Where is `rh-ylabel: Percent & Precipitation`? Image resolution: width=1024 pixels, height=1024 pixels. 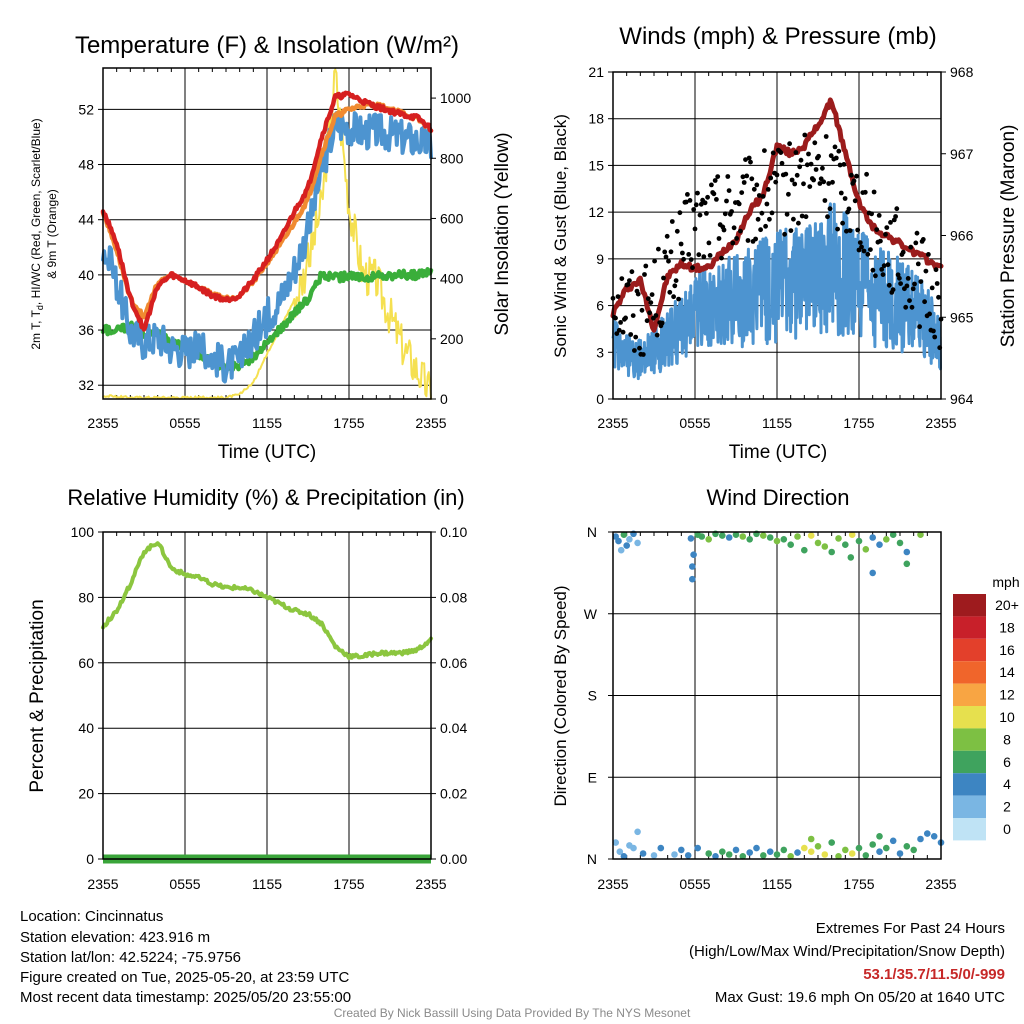 rh-ylabel: Percent & Precipitation is located at coordinates (37, 695).